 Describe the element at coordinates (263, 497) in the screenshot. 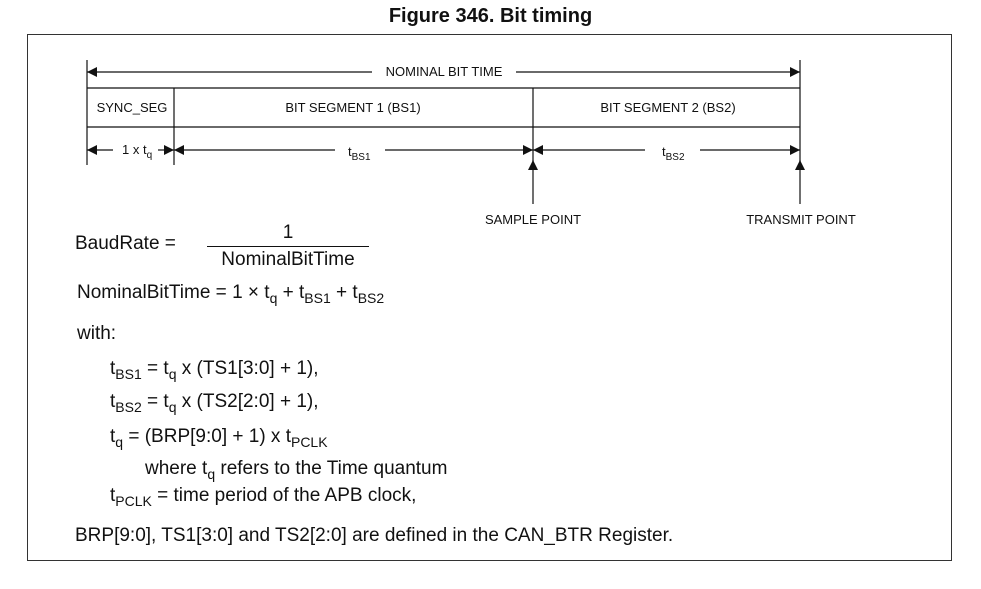

I see `tpclk-definition: tPCLK = time period of the APB clock,` at that location.